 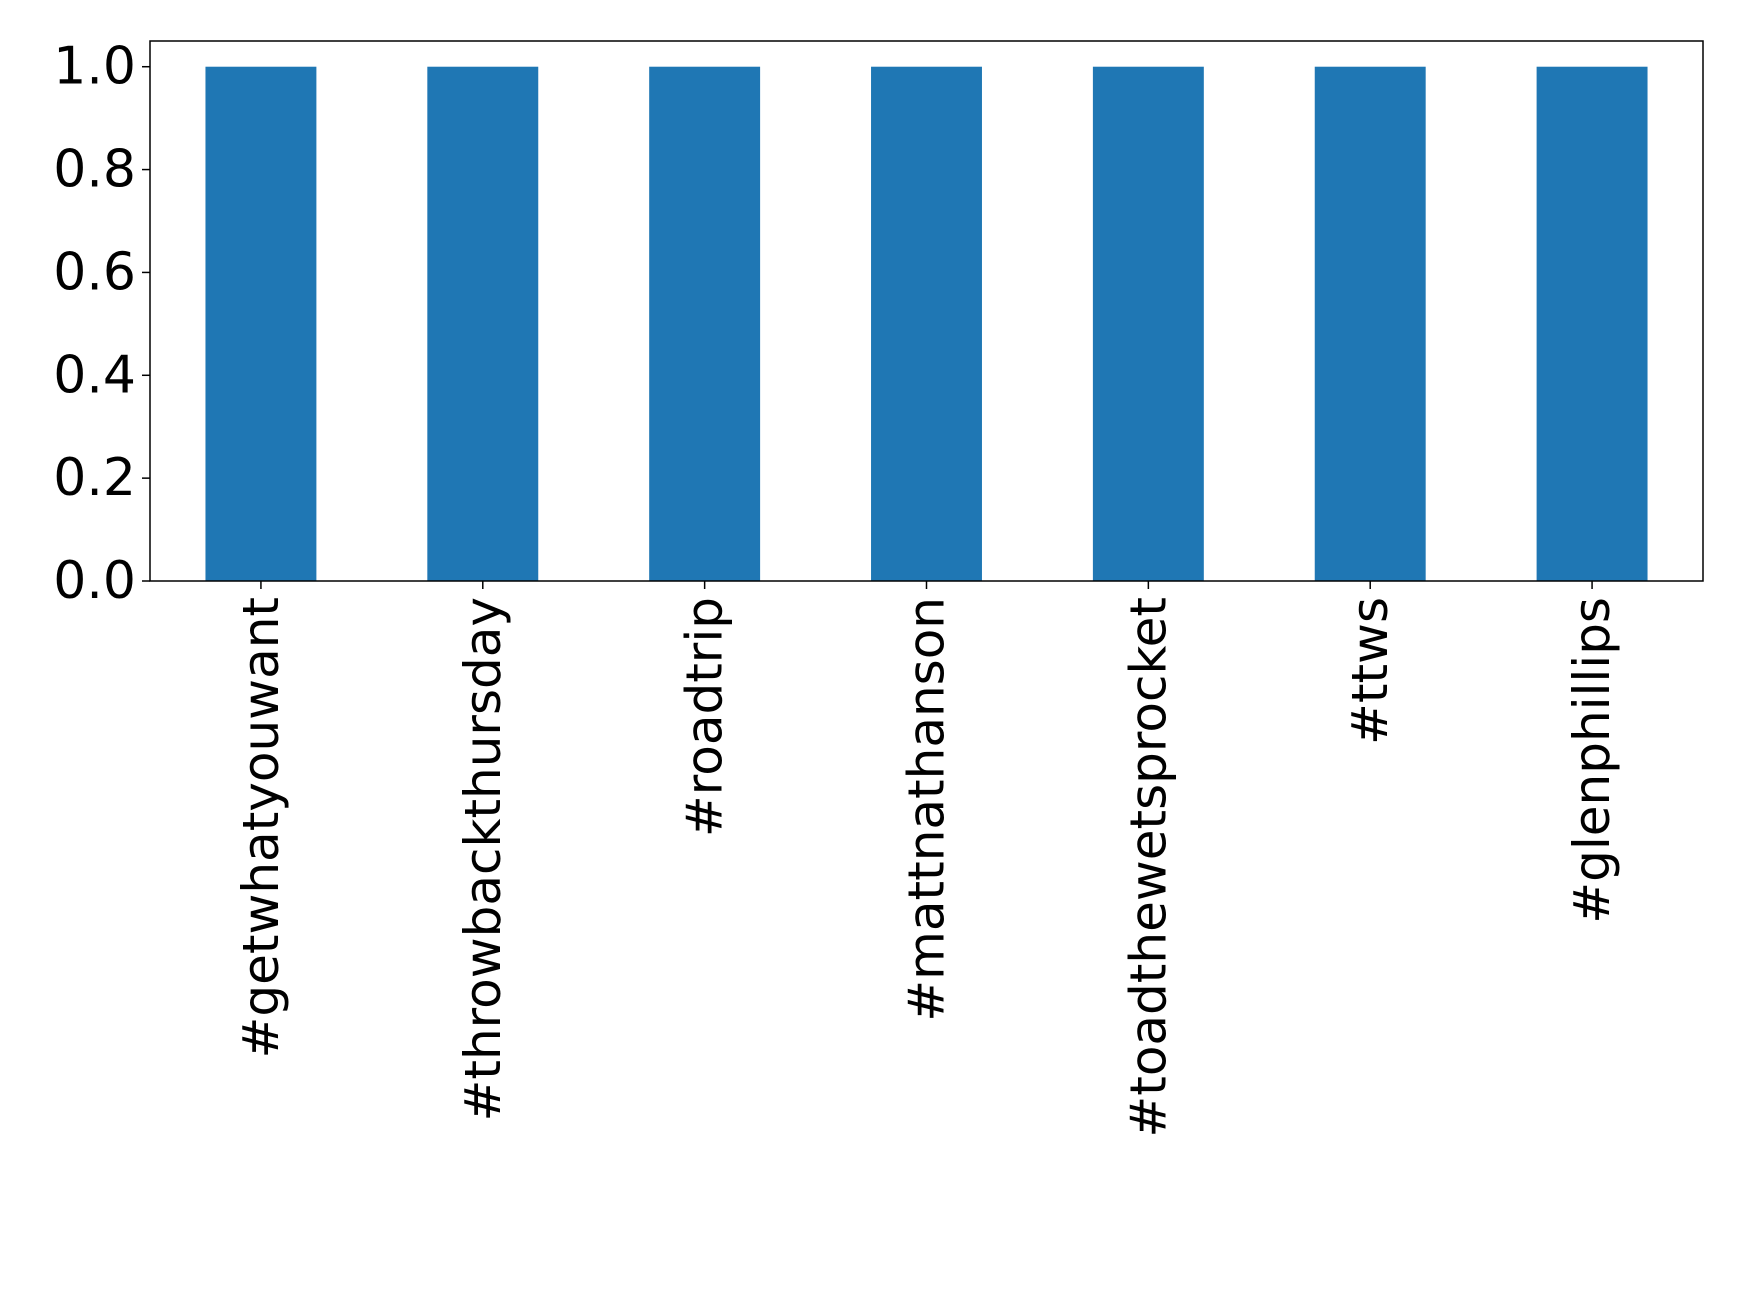 I want to click on x-tick-label-0: #getwhatyouwant, so click(x=261, y=828).